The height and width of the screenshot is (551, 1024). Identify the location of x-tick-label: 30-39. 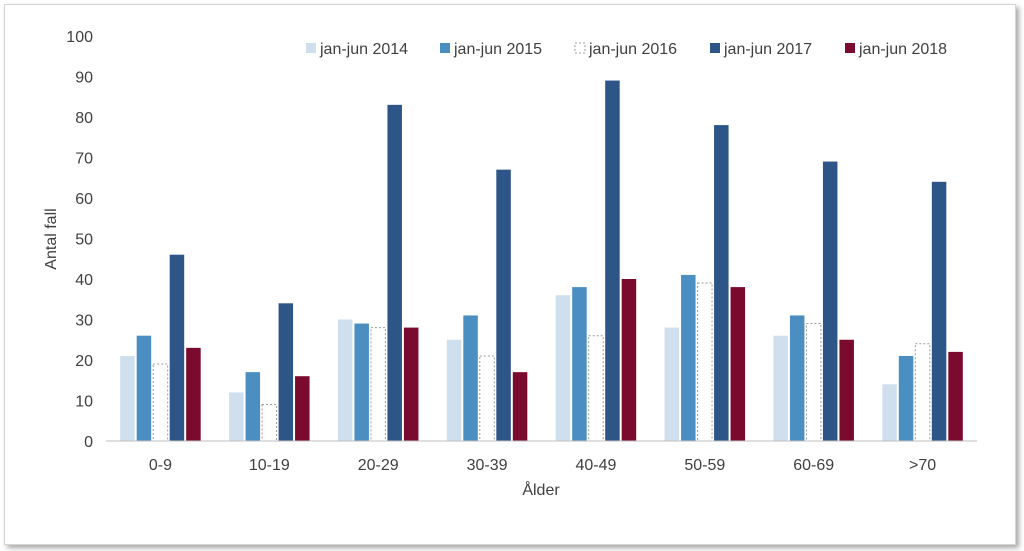
(487, 465).